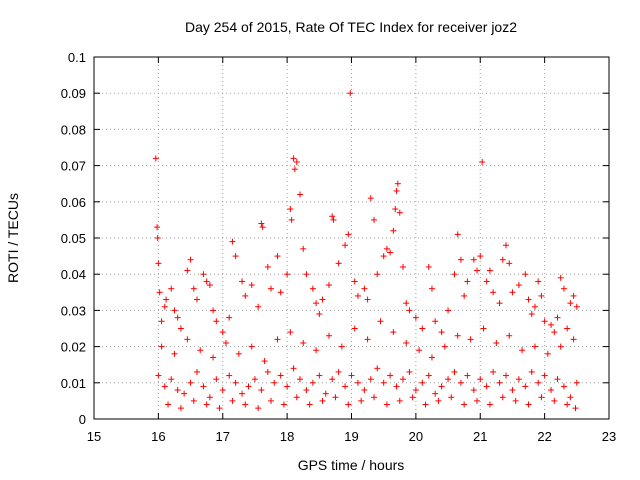 The image size is (640, 480). What do you see at coordinates (94, 436) in the screenshot?
I see `x-tick-label: 15` at bounding box center [94, 436].